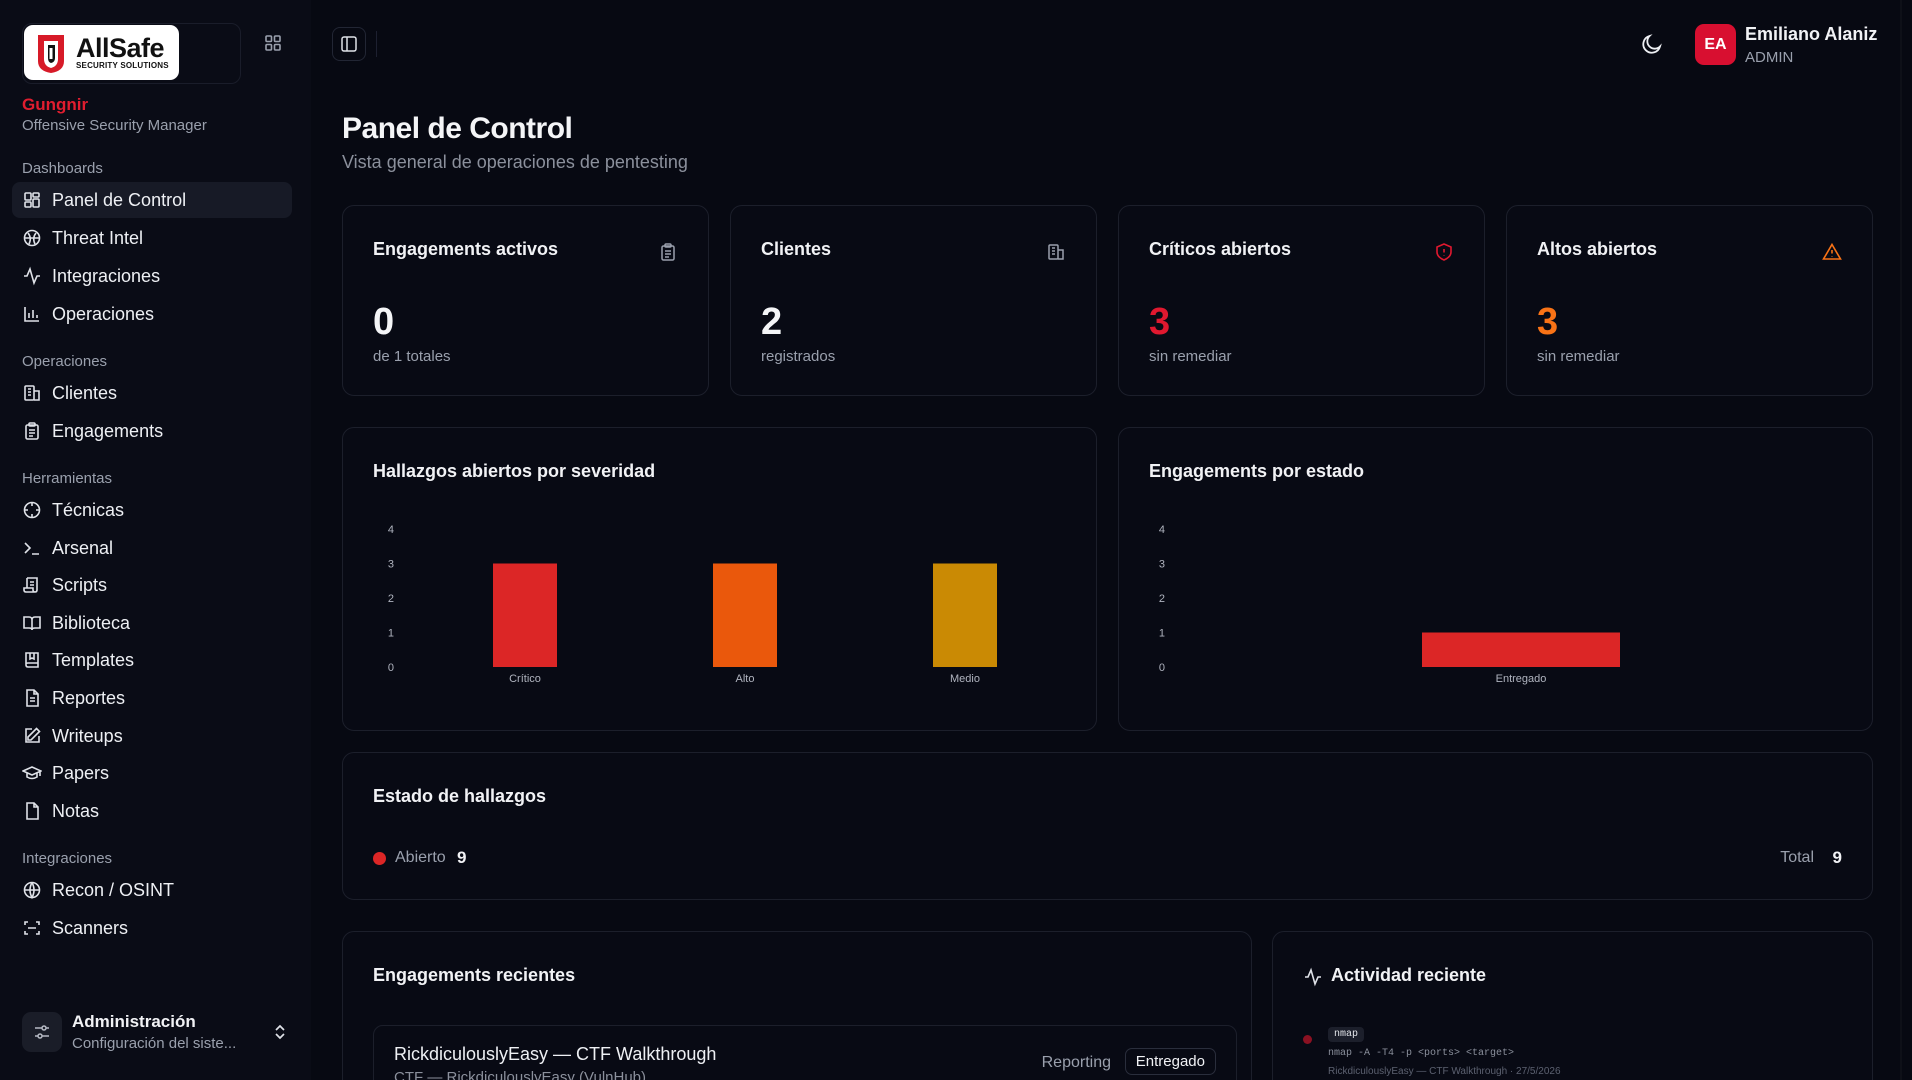  Describe the element at coordinates (32, 200) in the screenshot. I see `layout-dashboard-icon` at that location.